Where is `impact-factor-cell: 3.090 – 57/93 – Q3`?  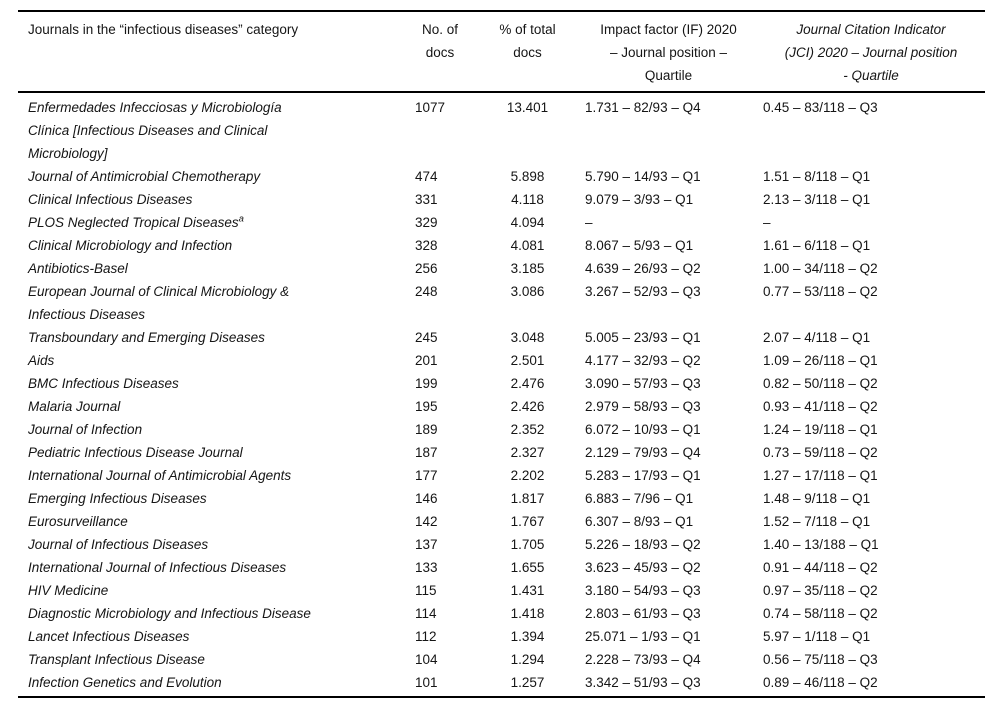
impact-factor-cell: 3.090 – 57/93 – Q3 is located at coordinates (643, 383).